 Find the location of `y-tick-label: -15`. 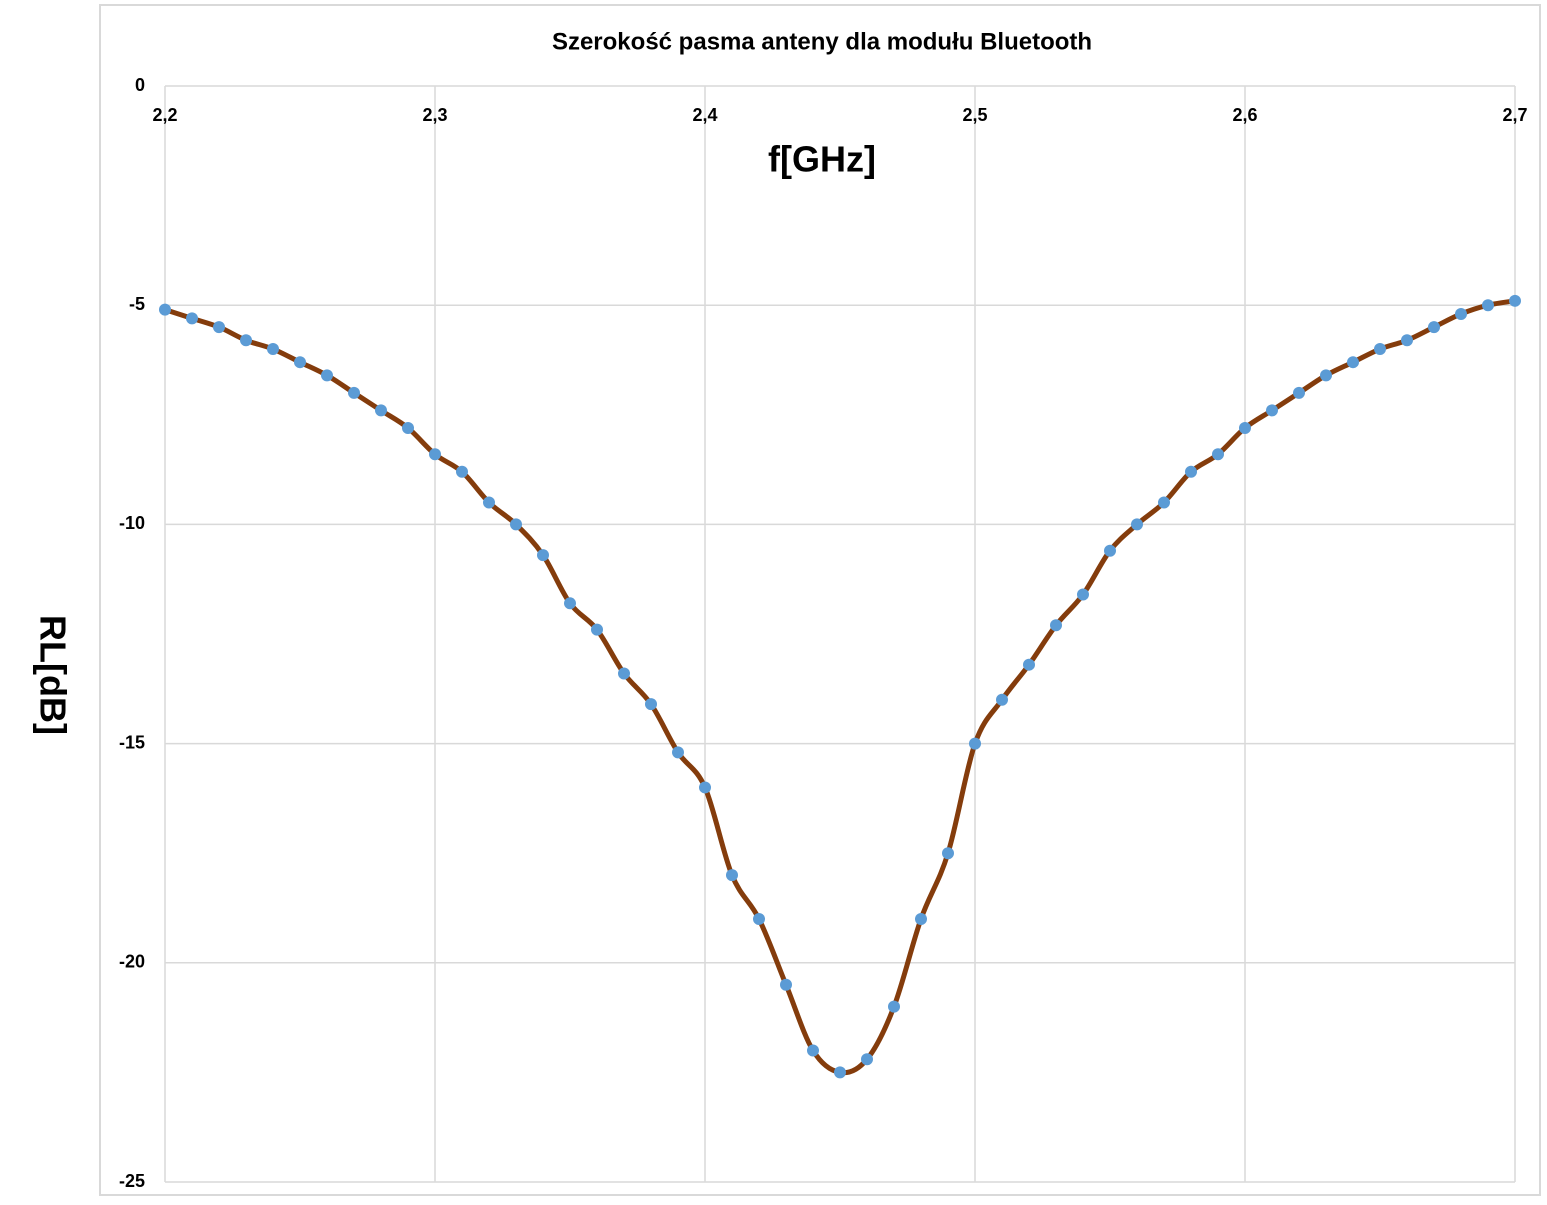

y-tick-label: -15 is located at coordinates (132, 742).